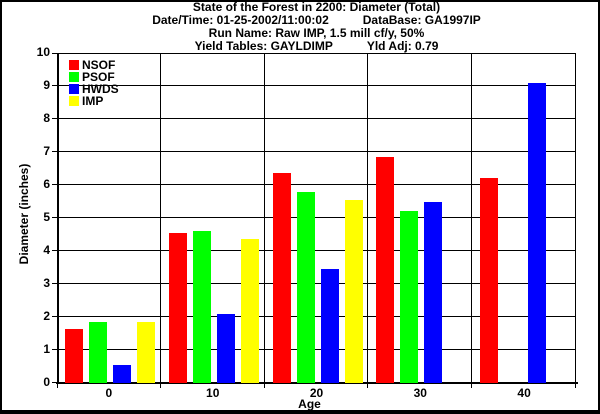 This screenshot has width=600, height=414. I want to click on database-label: DataBase: GA1997IP, so click(421, 20).